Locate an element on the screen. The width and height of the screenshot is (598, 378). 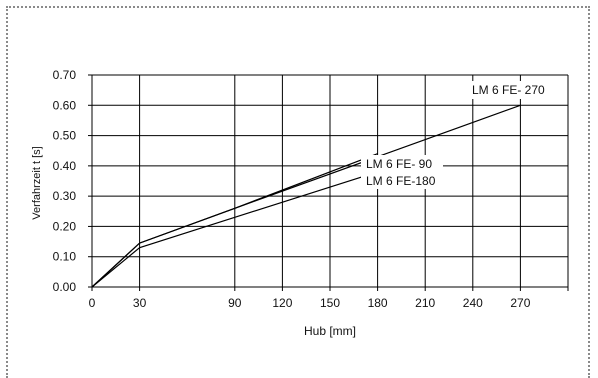
y-tick-label-0.30: 0.30 is located at coordinates (65, 196).